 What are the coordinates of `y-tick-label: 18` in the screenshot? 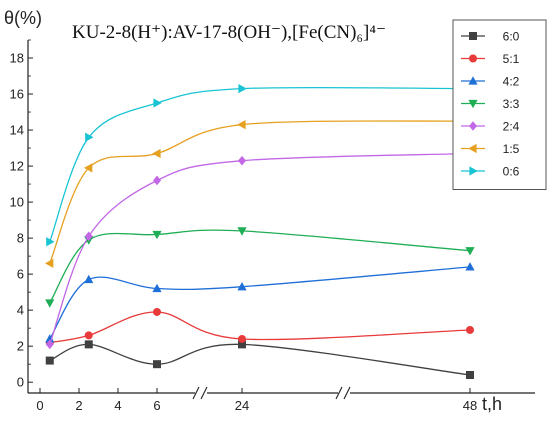 It's located at (17, 58).